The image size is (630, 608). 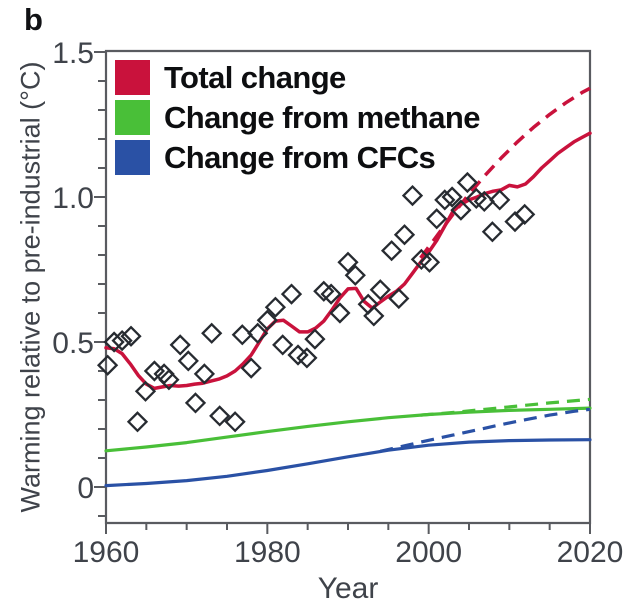 What do you see at coordinates (73, 271) in the screenshot?
I see `y-tick-labels: 0 0.5 1.0 1.5` at bounding box center [73, 271].